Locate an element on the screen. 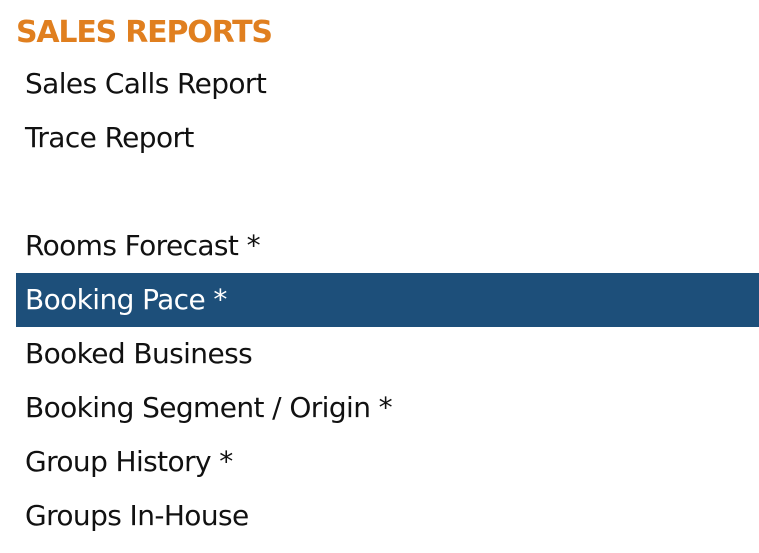 Image resolution: width=759 pixels, height=553 pixels. menu-item-booked-business: Booked Business is located at coordinates (139, 353).